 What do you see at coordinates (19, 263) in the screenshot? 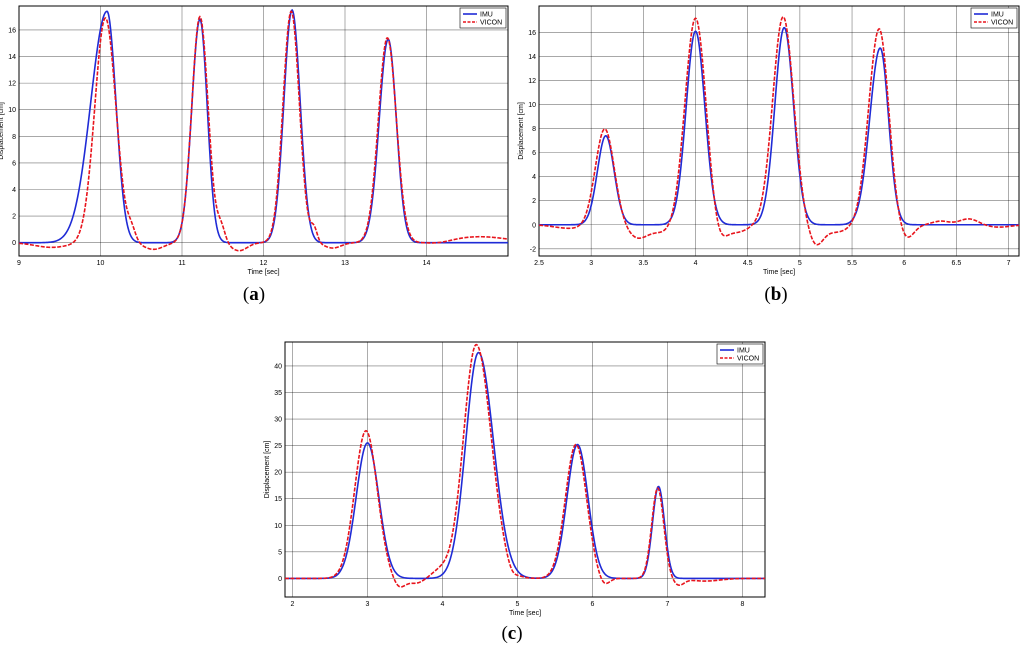
I see `x-tick-label: 9` at bounding box center [19, 263].